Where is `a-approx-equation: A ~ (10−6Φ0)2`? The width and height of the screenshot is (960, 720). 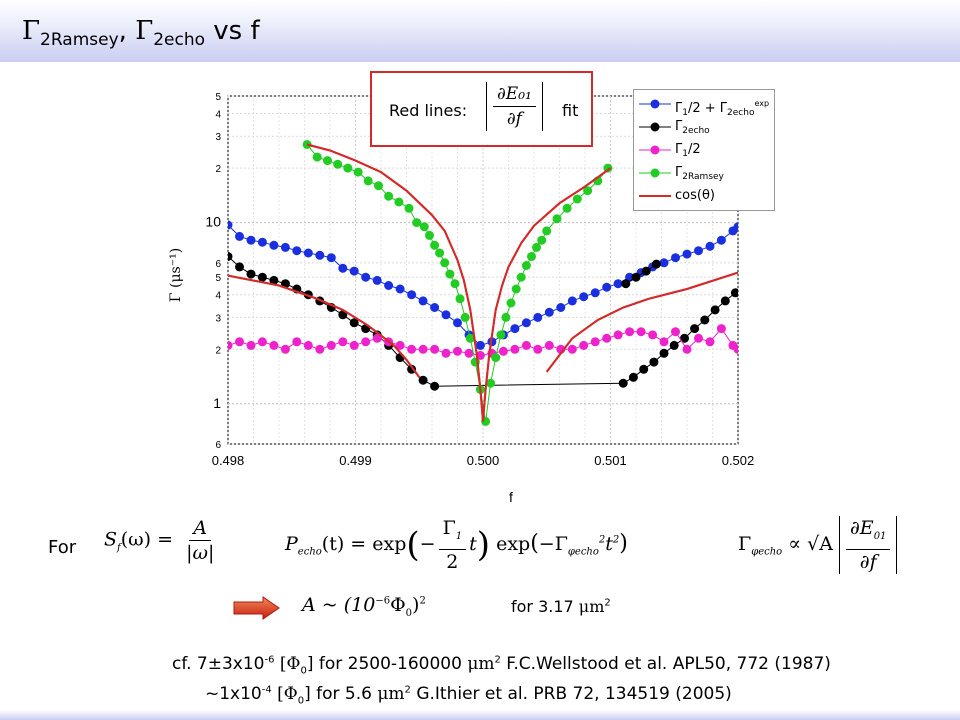 a-approx-equation: A ~ (10−6Φ0)2 is located at coordinates (364, 606).